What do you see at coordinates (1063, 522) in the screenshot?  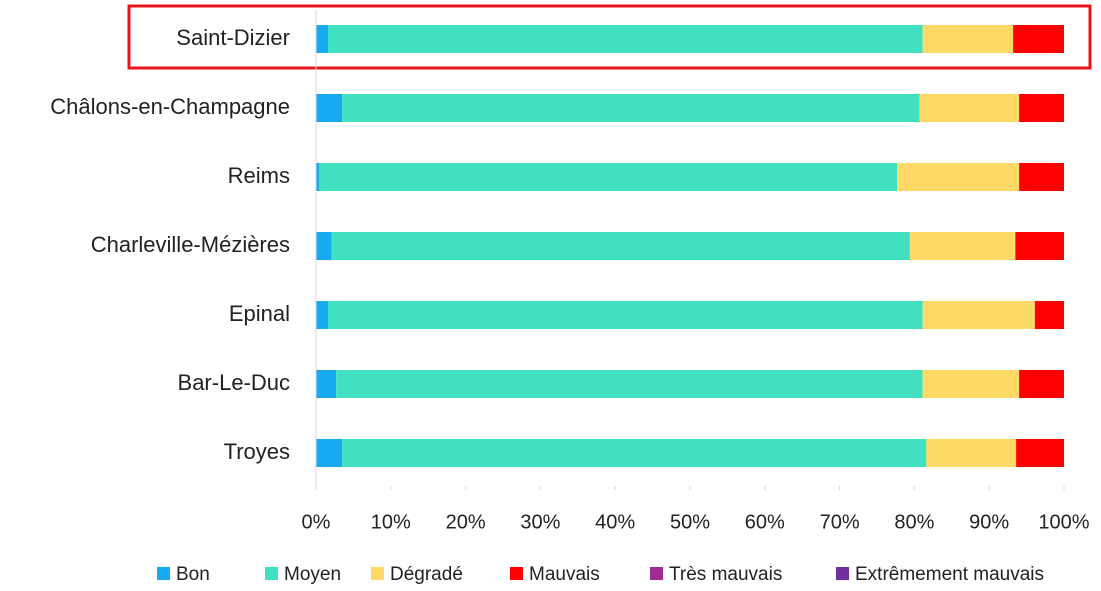 I see `x-tick-label: 100%` at bounding box center [1063, 522].